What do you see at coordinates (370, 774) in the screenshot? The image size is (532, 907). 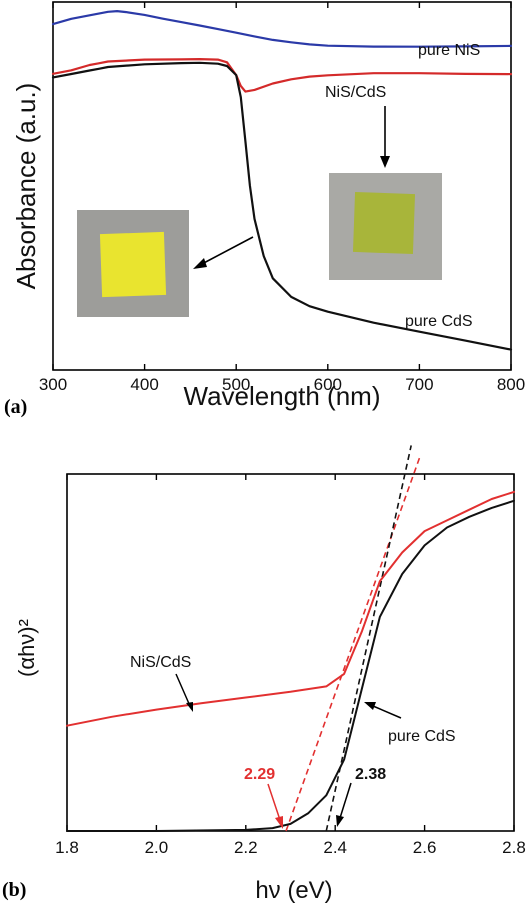 I see `black-intercept-label: 2.38` at bounding box center [370, 774].